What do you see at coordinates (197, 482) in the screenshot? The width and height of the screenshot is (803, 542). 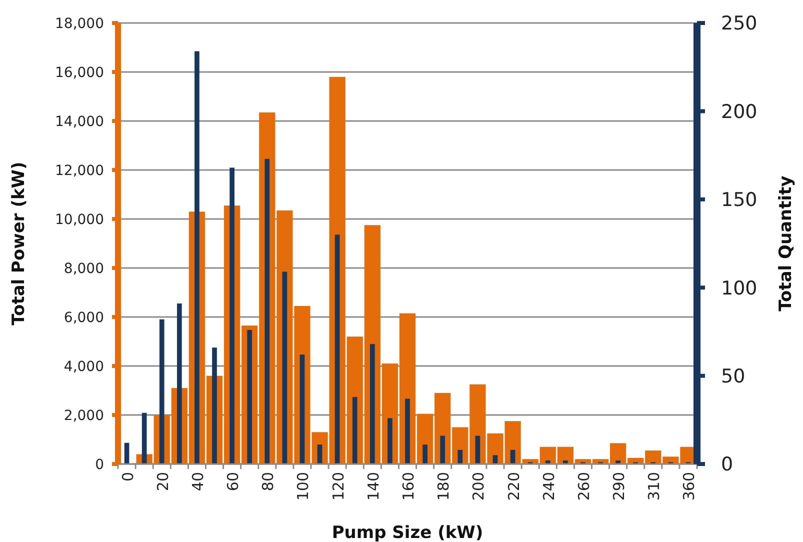 I see `x-tick-label: 40` at bounding box center [197, 482].